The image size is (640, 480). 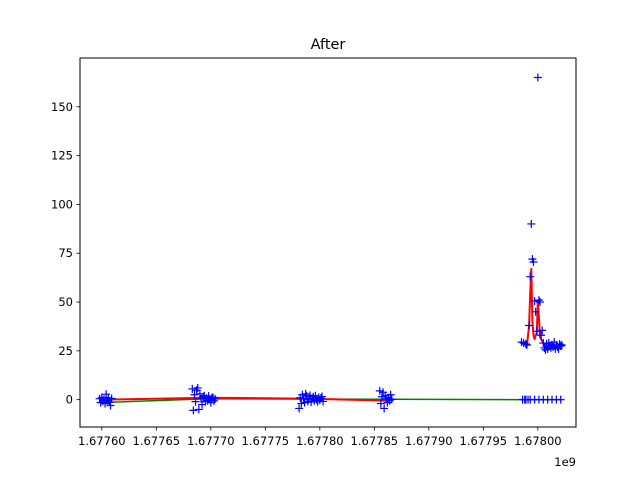 What do you see at coordinates (375, 441) in the screenshot?
I see `x-tick-label: 1.67785` at bounding box center [375, 441].